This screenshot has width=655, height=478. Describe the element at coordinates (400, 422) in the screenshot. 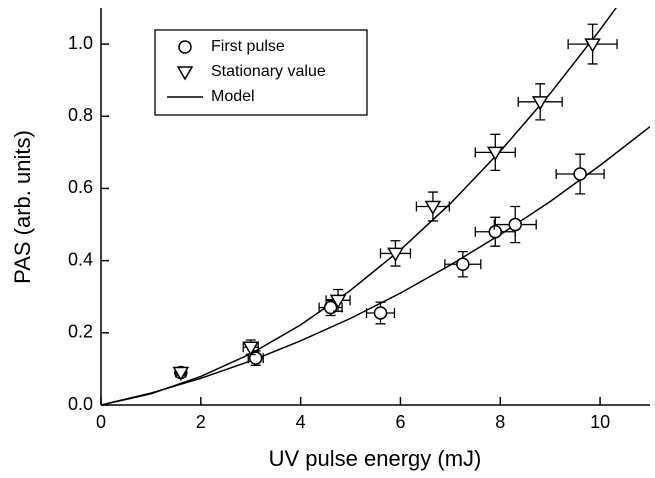

I see `x-tick-label: 6` at that location.